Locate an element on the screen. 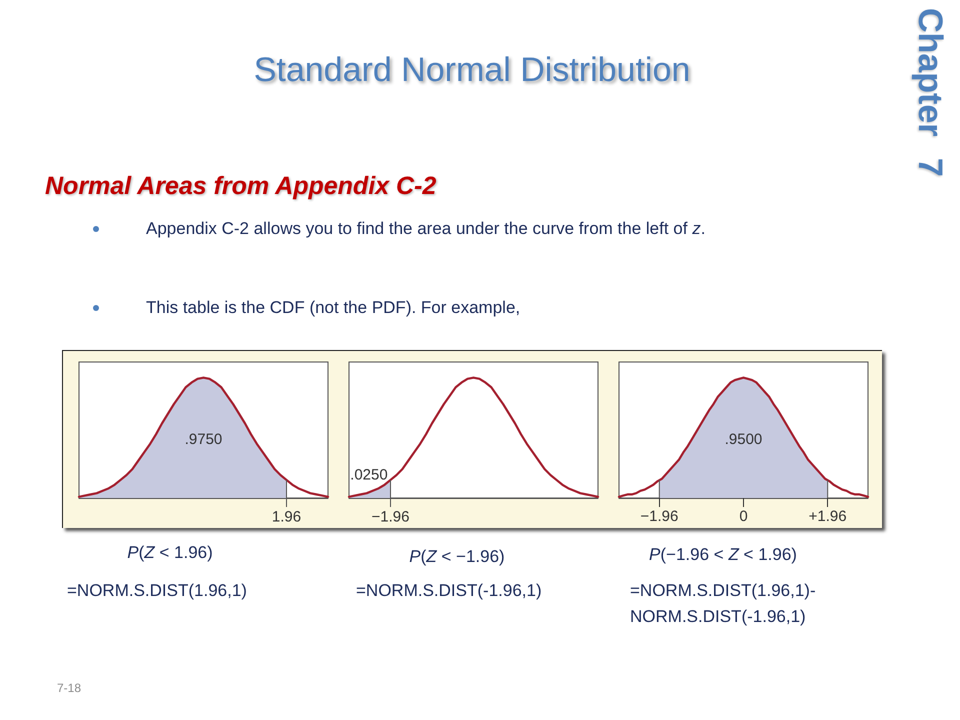 Image resolution: width=960 pixels, height=720 pixels. annotation: .9500 is located at coordinates (743, 439).